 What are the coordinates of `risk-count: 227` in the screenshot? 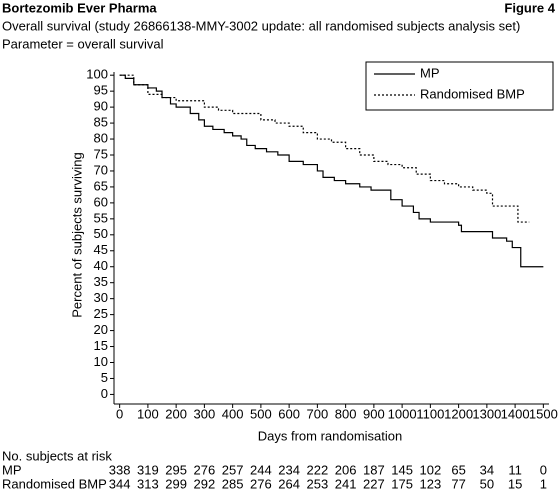 It's located at (374, 482).